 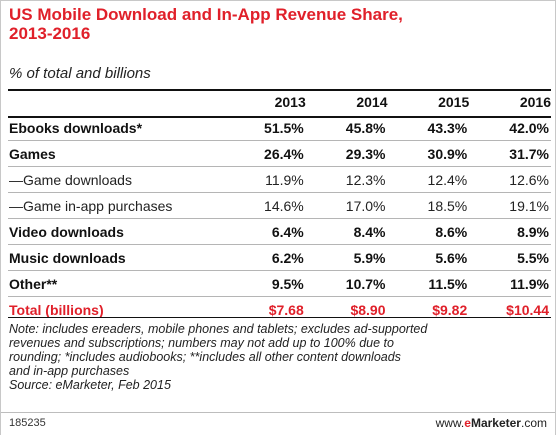 What do you see at coordinates (278, 423) in the screenshot?
I see `chart-footer: 185235 www.eMarketer.com` at bounding box center [278, 423].